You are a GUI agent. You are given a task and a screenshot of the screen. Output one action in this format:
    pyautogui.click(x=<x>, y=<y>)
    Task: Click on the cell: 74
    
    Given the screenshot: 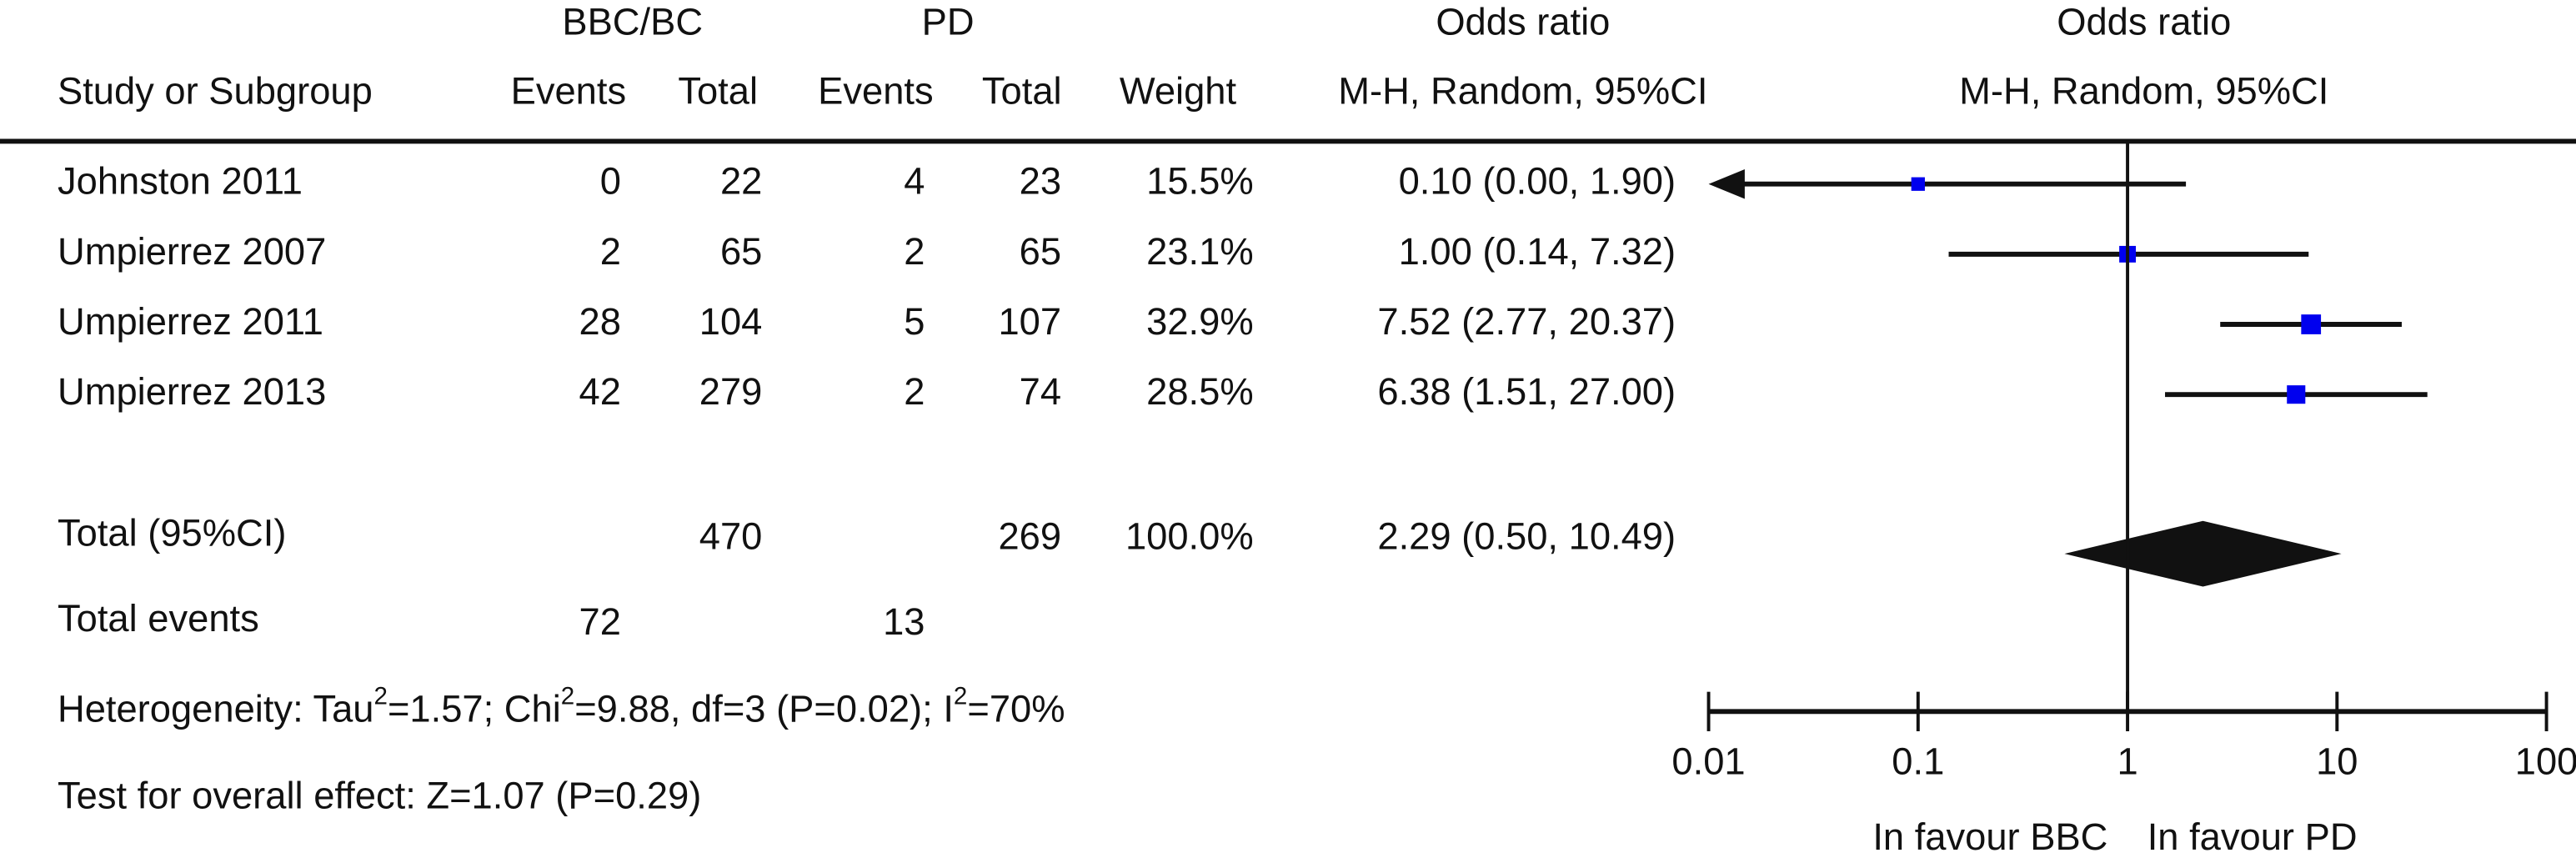 What is the action you would take?
    pyautogui.click(x=1040, y=391)
    